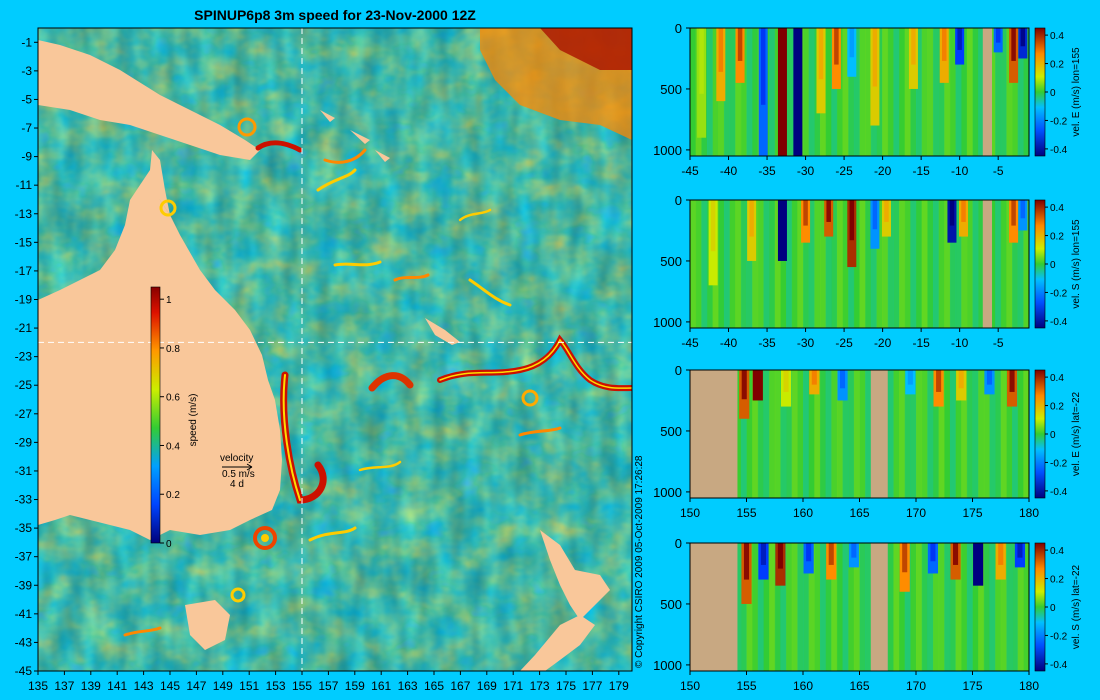  What do you see at coordinates (24, 585) in the screenshot?
I see `map-y-tick-label: -39` at bounding box center [24, 585].